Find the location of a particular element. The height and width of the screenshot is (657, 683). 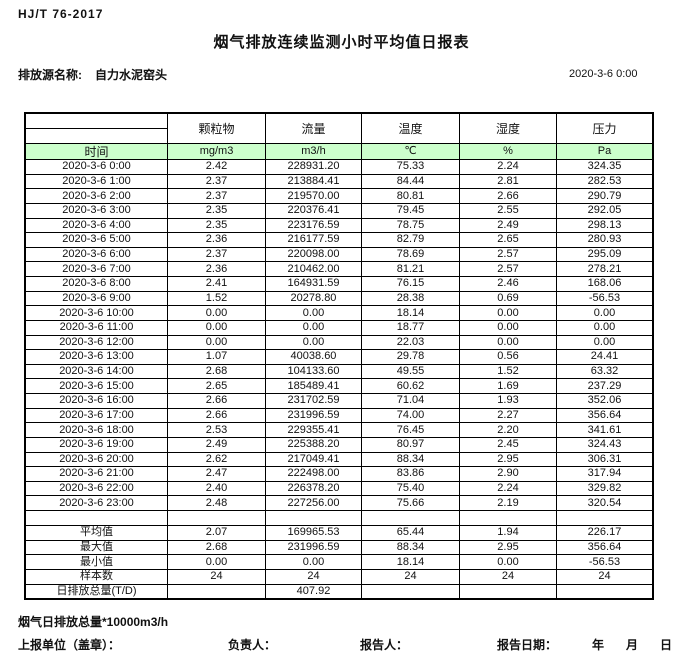

value-cell: 2.46 is located at coordinates (508, 284).